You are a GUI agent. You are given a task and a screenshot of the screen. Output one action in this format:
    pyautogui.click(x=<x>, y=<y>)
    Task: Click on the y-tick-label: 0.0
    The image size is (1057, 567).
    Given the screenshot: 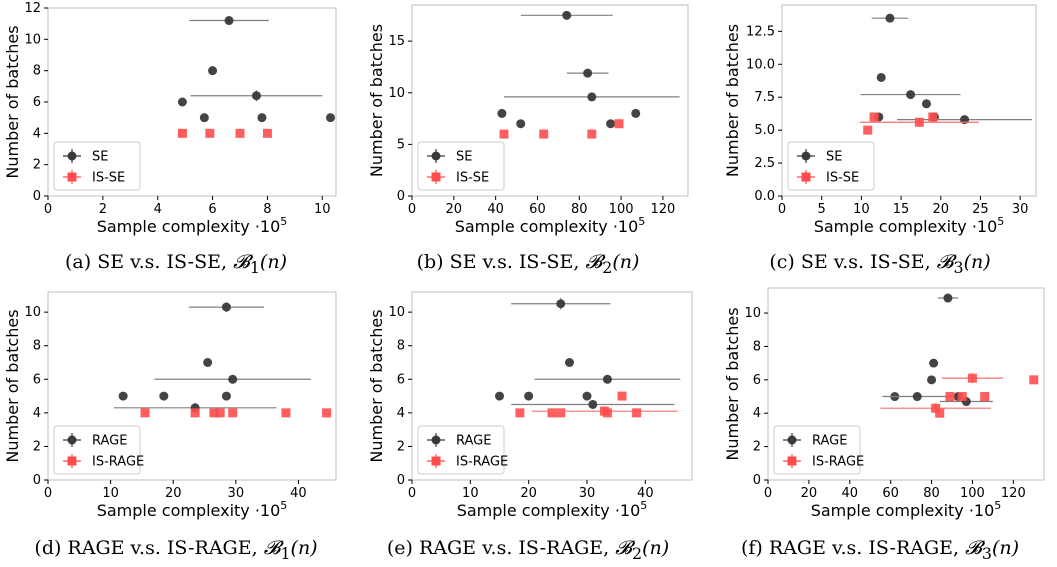 What is the action you would take?
    pyautogui.click(x=764, y=196)
    